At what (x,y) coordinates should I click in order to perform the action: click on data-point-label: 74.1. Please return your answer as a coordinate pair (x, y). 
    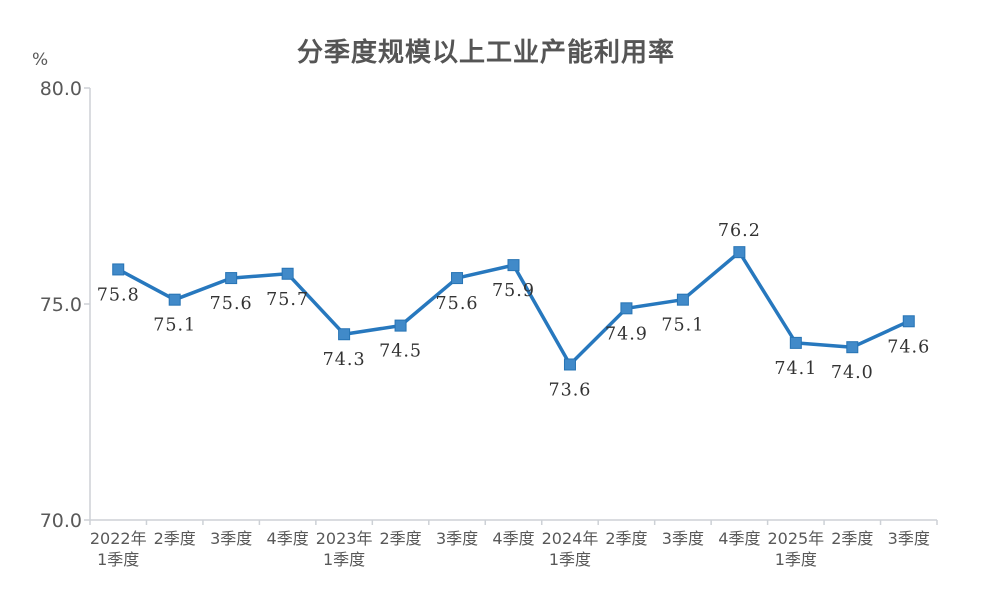
    Looking at the image, I should click on (795, 369).